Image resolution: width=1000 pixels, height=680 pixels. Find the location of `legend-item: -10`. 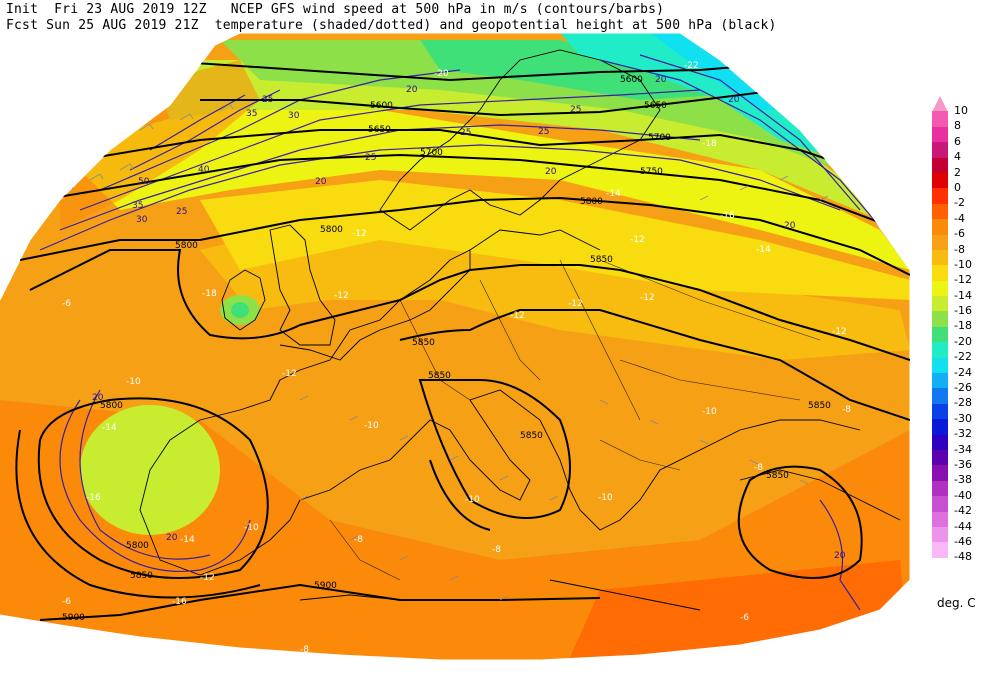

legend-item: -10 is located at coordinates (962, 260).